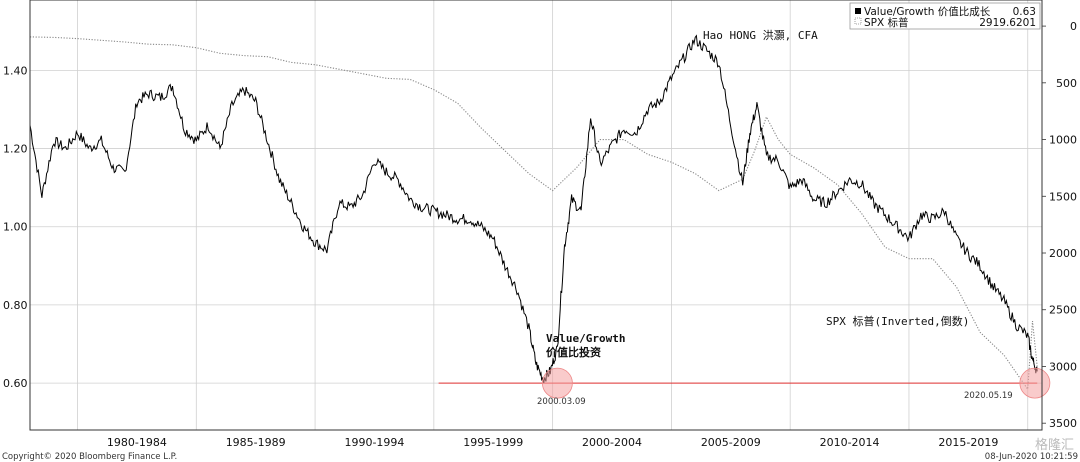 This screenshot has width=1080, height=462. Describe the element at coordinates (1024, 12) in the screenshot. I see `legend-value-value-growth: 0.63` at that location.